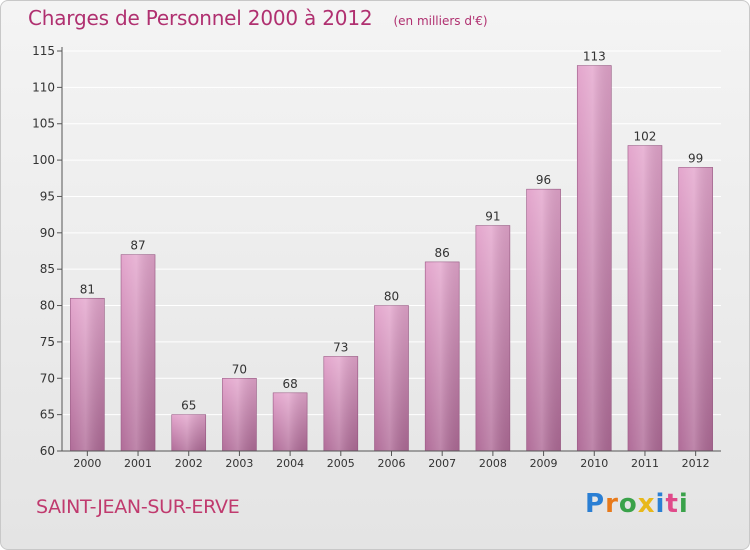  What do you see at coordinates (137, 246) in the screenshot?
I see `data-label: 87` at bounding box center [137, 246].